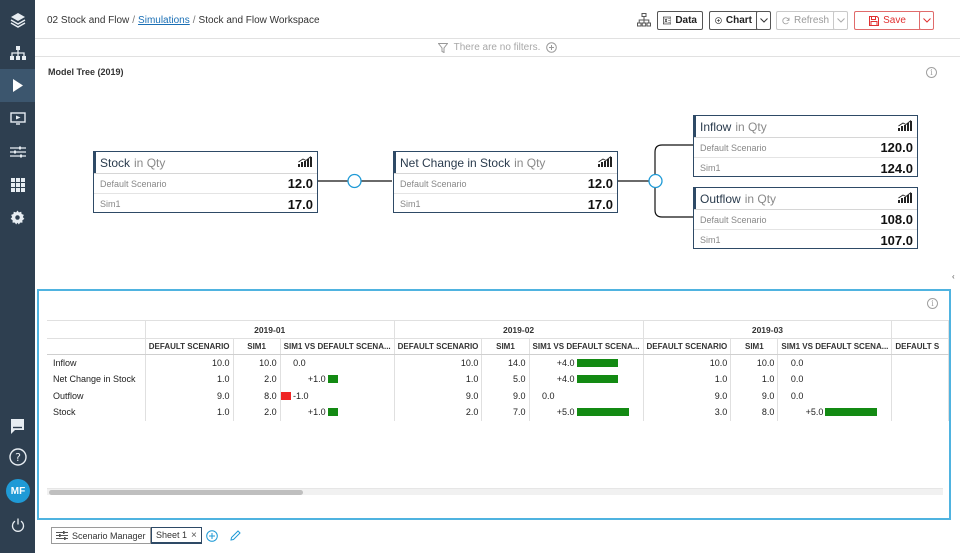 The width and height of the screenshot is (960, 553). Describe the element at coordinates (17, 118) in the screenshot. I see `presentation-icon` at that location.